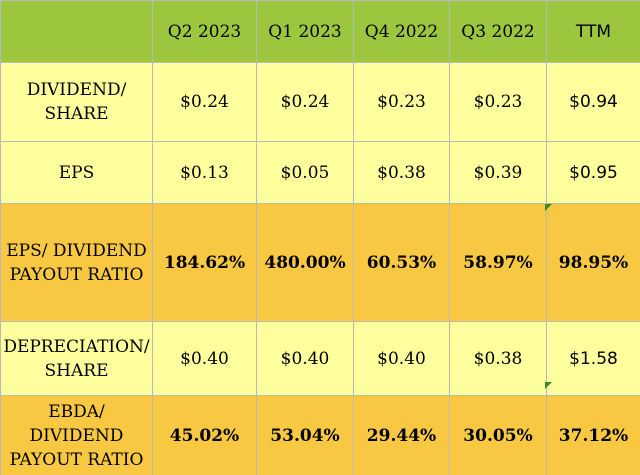 The image size is (640, 475). Describe the element at coordinates (305, 31) in the screenshot. I see `header-cell-q1-2023: Q1 2023` at that location.